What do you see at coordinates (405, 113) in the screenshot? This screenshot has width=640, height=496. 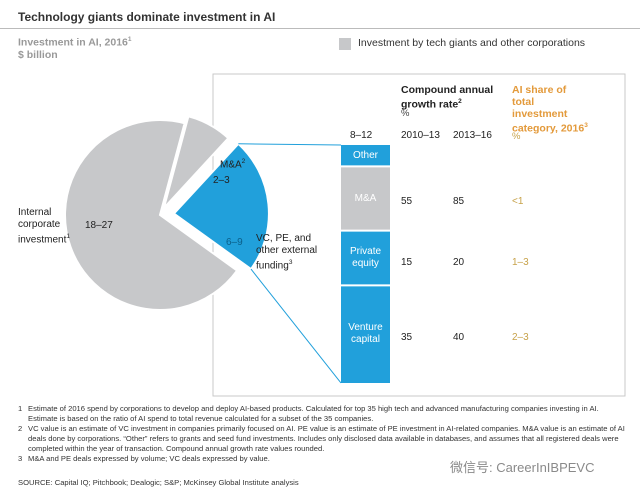 I see `cagr-unit: %` at bounding box center [405, 113].